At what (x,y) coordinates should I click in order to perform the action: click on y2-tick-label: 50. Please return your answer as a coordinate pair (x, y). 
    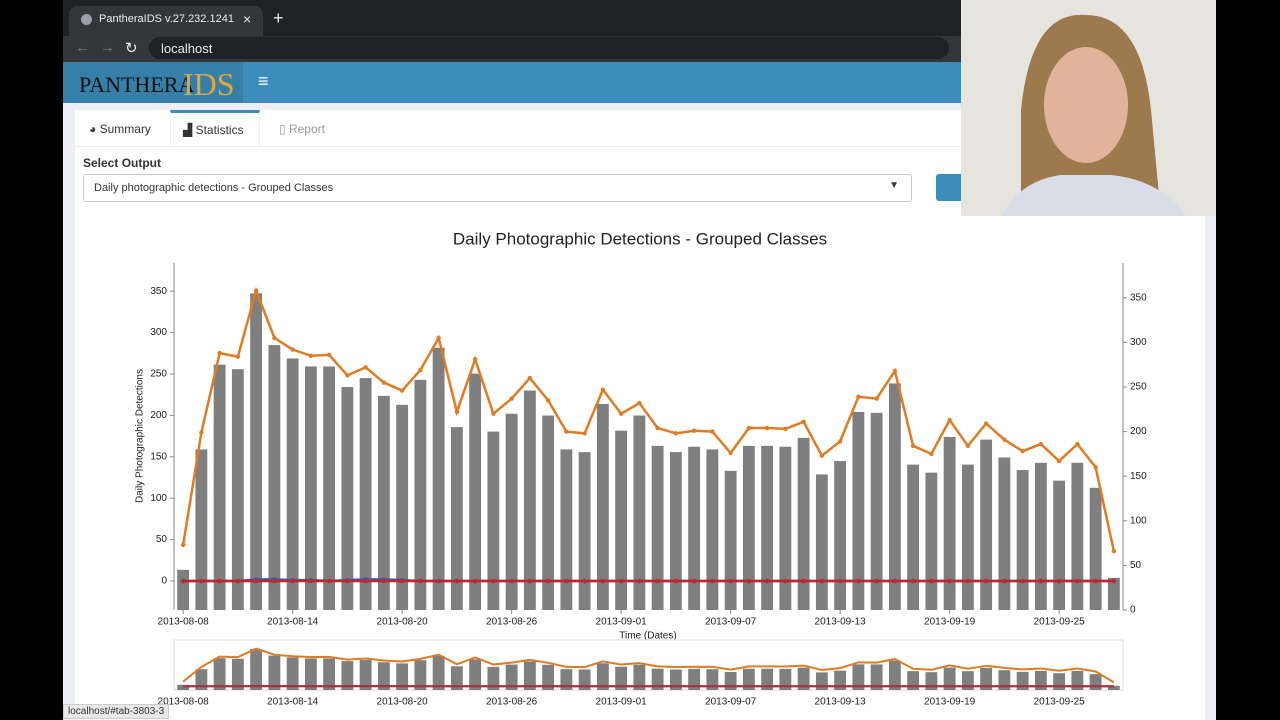
    Looking at the image, I should click on (1136, 565).